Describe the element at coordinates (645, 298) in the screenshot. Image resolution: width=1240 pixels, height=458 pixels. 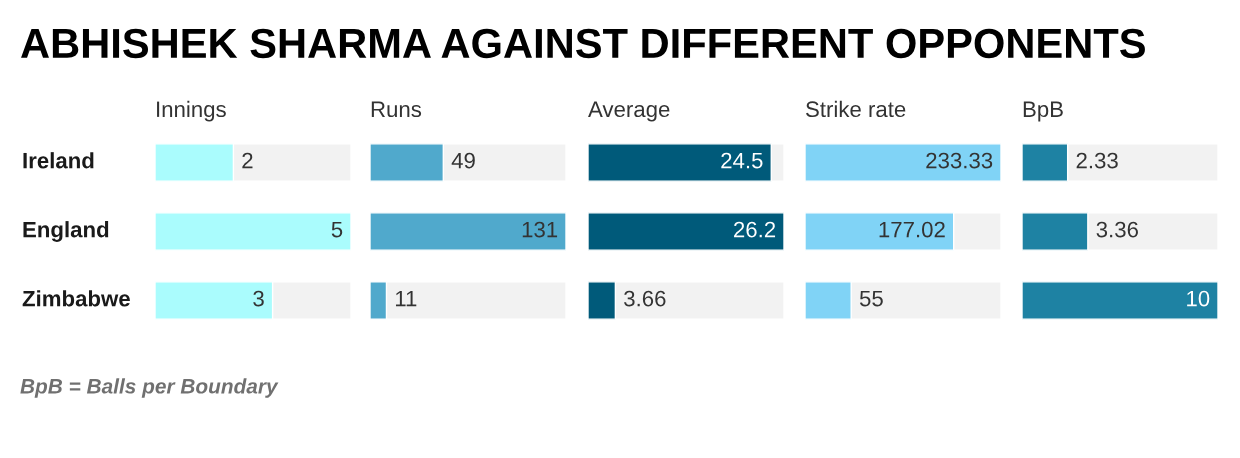
I see `data-label: 3.66` at that location.